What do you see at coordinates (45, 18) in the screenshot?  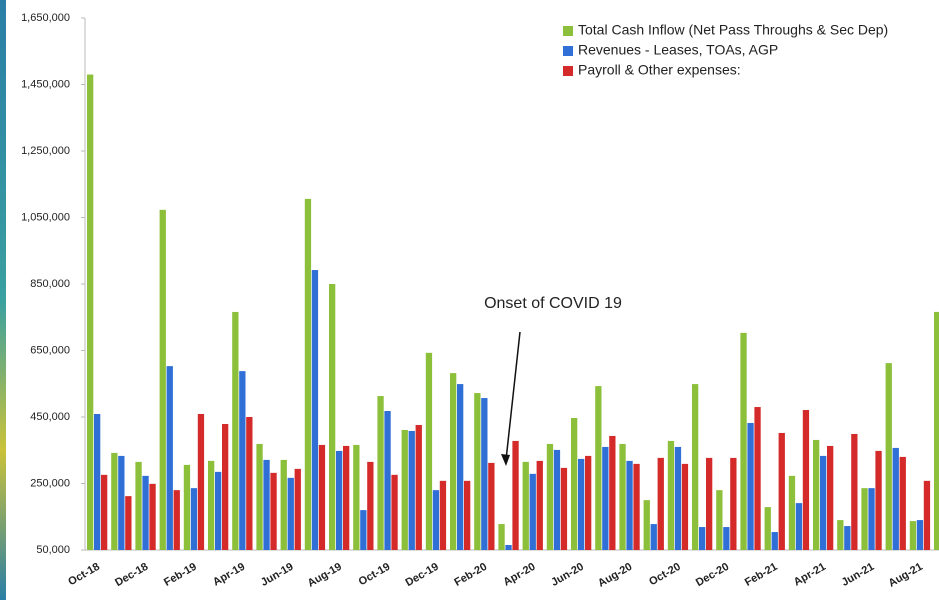 I see `y-tick-label: 1,650,000` at bounding box center [45, 18].